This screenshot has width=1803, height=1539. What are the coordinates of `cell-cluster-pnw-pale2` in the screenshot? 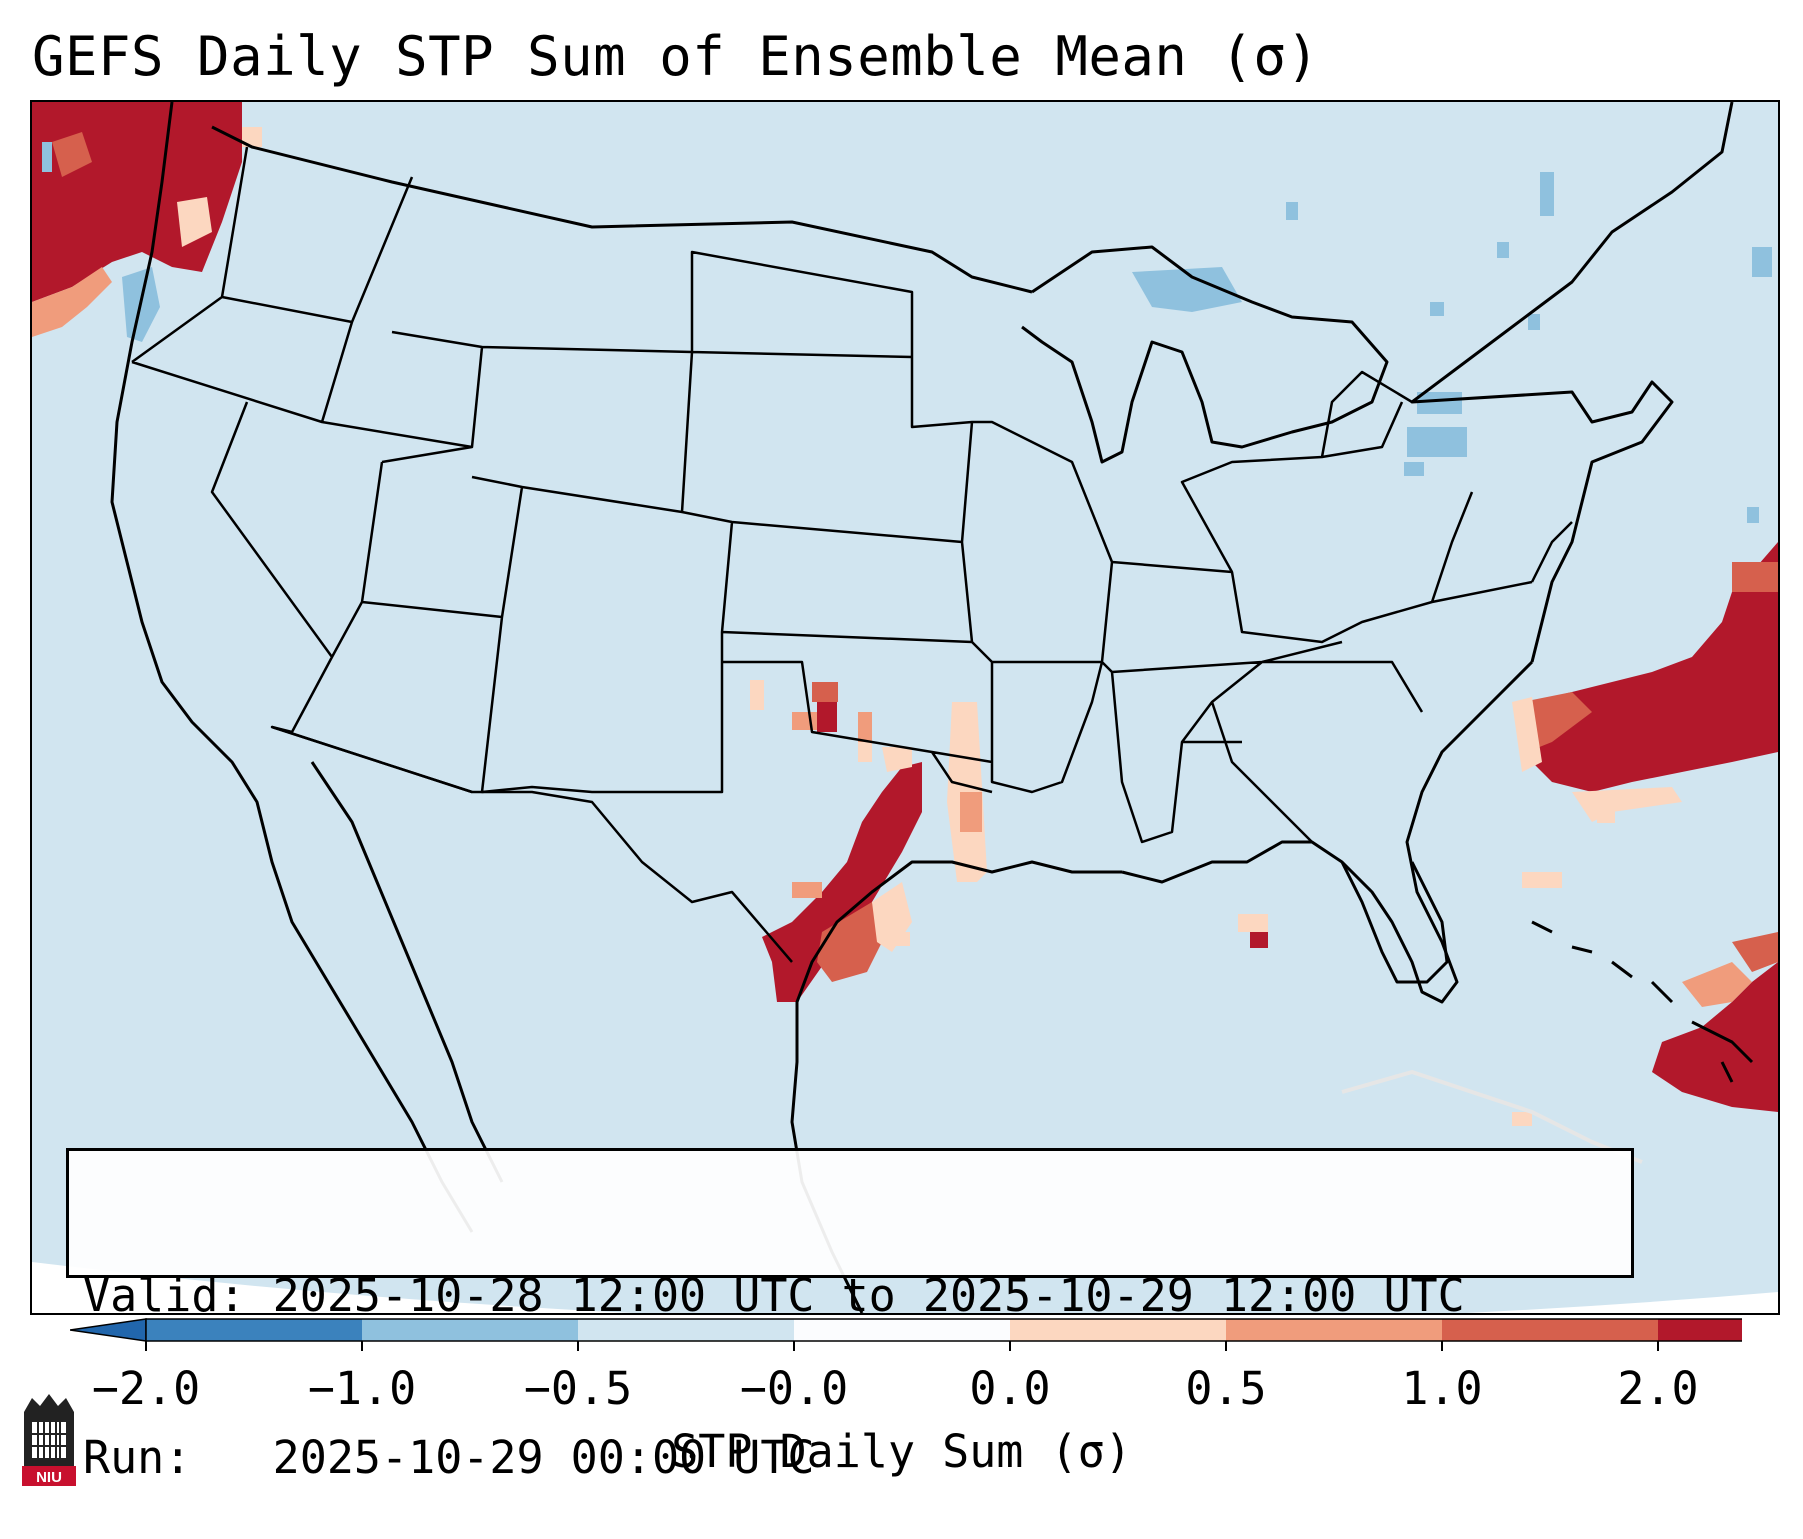 It's located at (252, 137).